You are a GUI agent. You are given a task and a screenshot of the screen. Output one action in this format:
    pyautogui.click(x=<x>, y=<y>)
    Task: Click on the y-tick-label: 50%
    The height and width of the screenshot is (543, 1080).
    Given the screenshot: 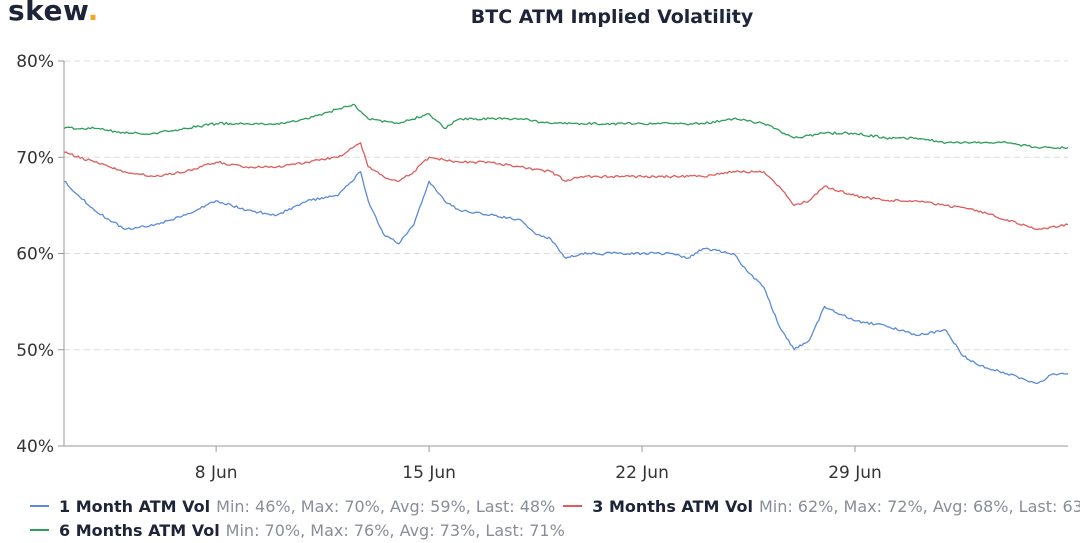 What is the action you would take?
    pyautogui.click(x=35, y=351)
    